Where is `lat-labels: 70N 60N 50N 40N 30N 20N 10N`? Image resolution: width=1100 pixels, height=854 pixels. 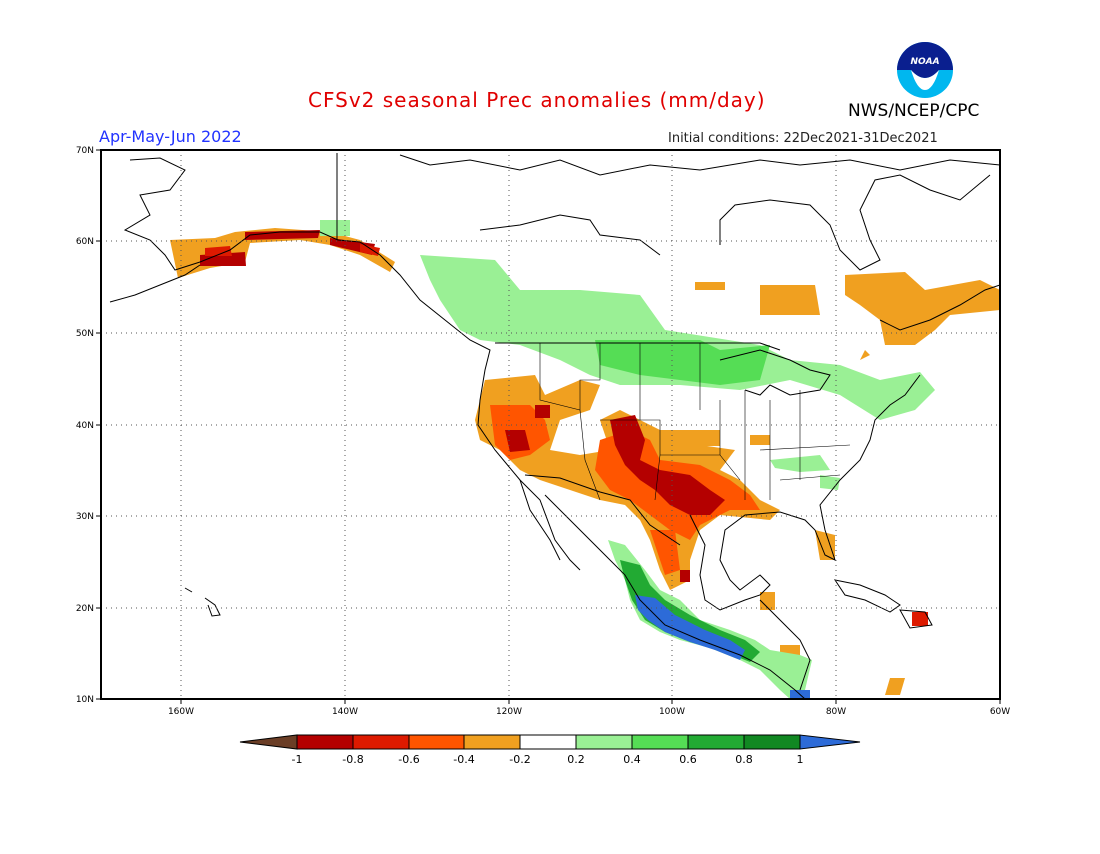
lat-labels: 70N 60N 50N 40N 30N 20N 10N is located at coordinates (85, 425).